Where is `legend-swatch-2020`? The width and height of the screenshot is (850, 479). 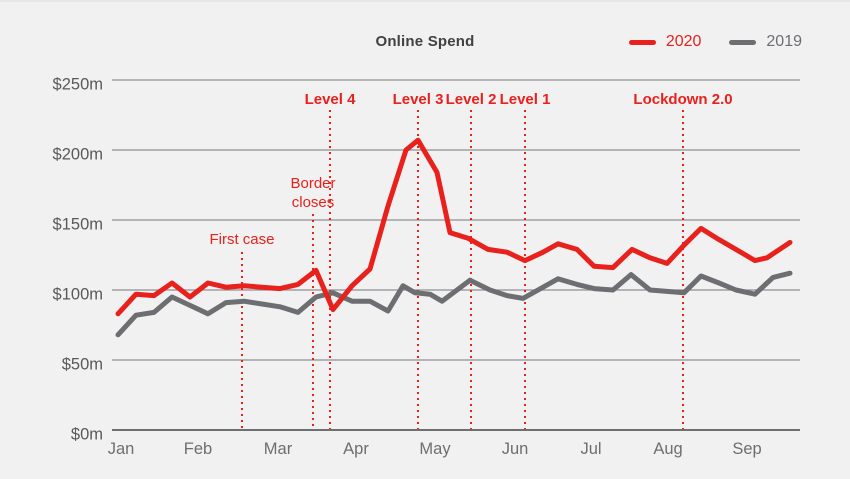 legend-swatch-2020 is located at coordinates (642, 42).